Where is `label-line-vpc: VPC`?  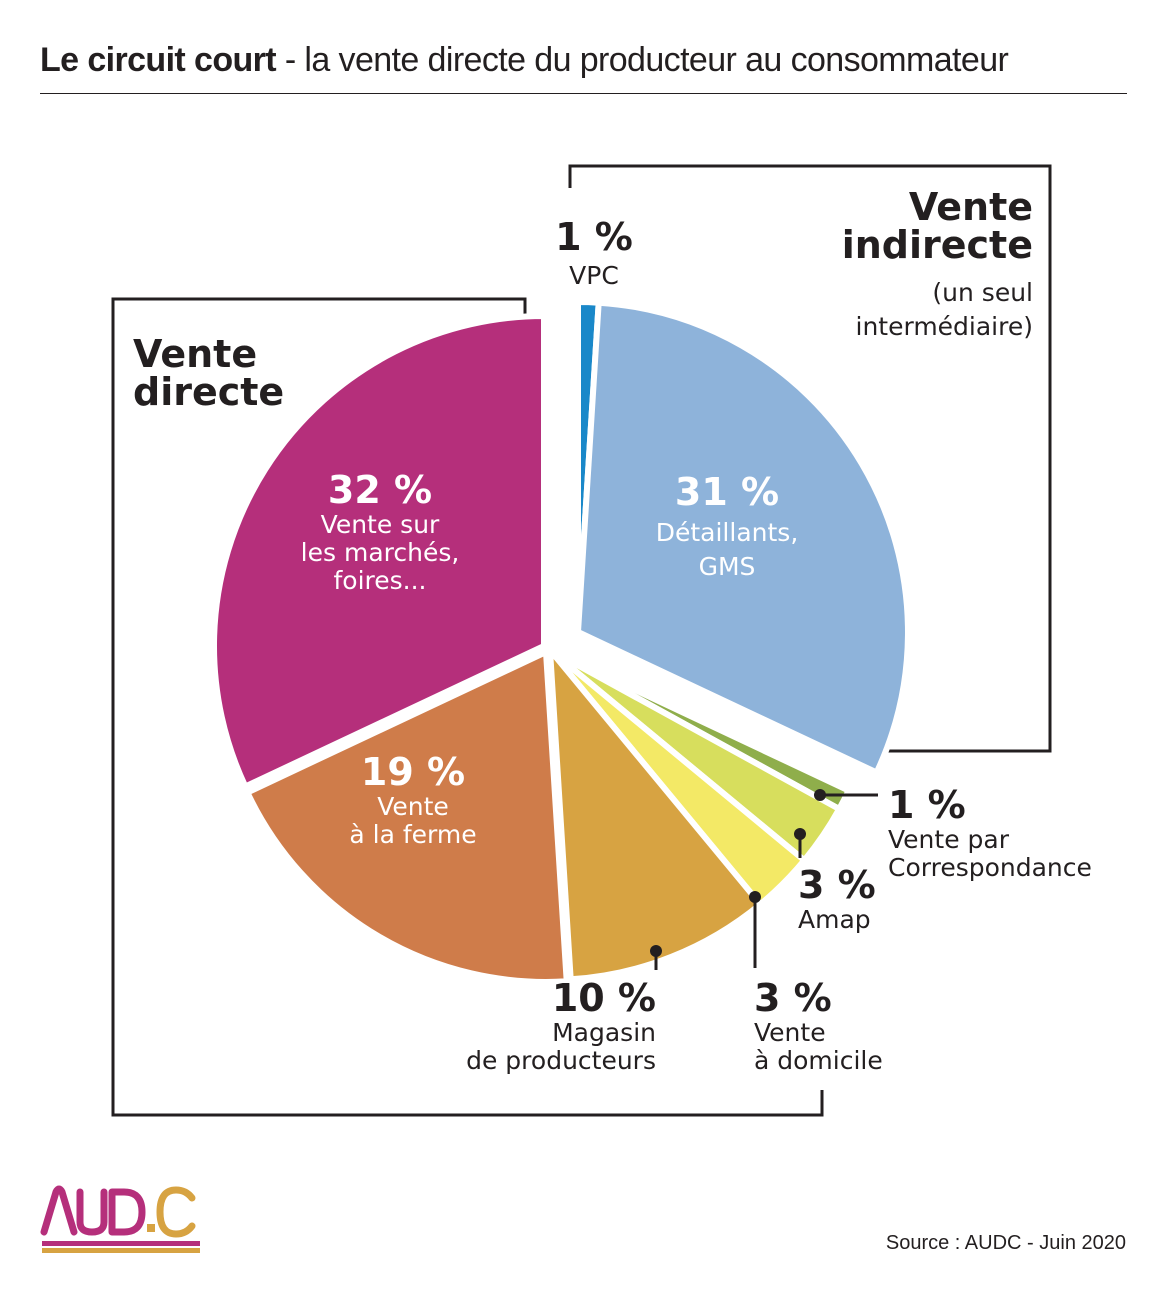 label-line-vpc: VPC is located at coordinates (594, 275).